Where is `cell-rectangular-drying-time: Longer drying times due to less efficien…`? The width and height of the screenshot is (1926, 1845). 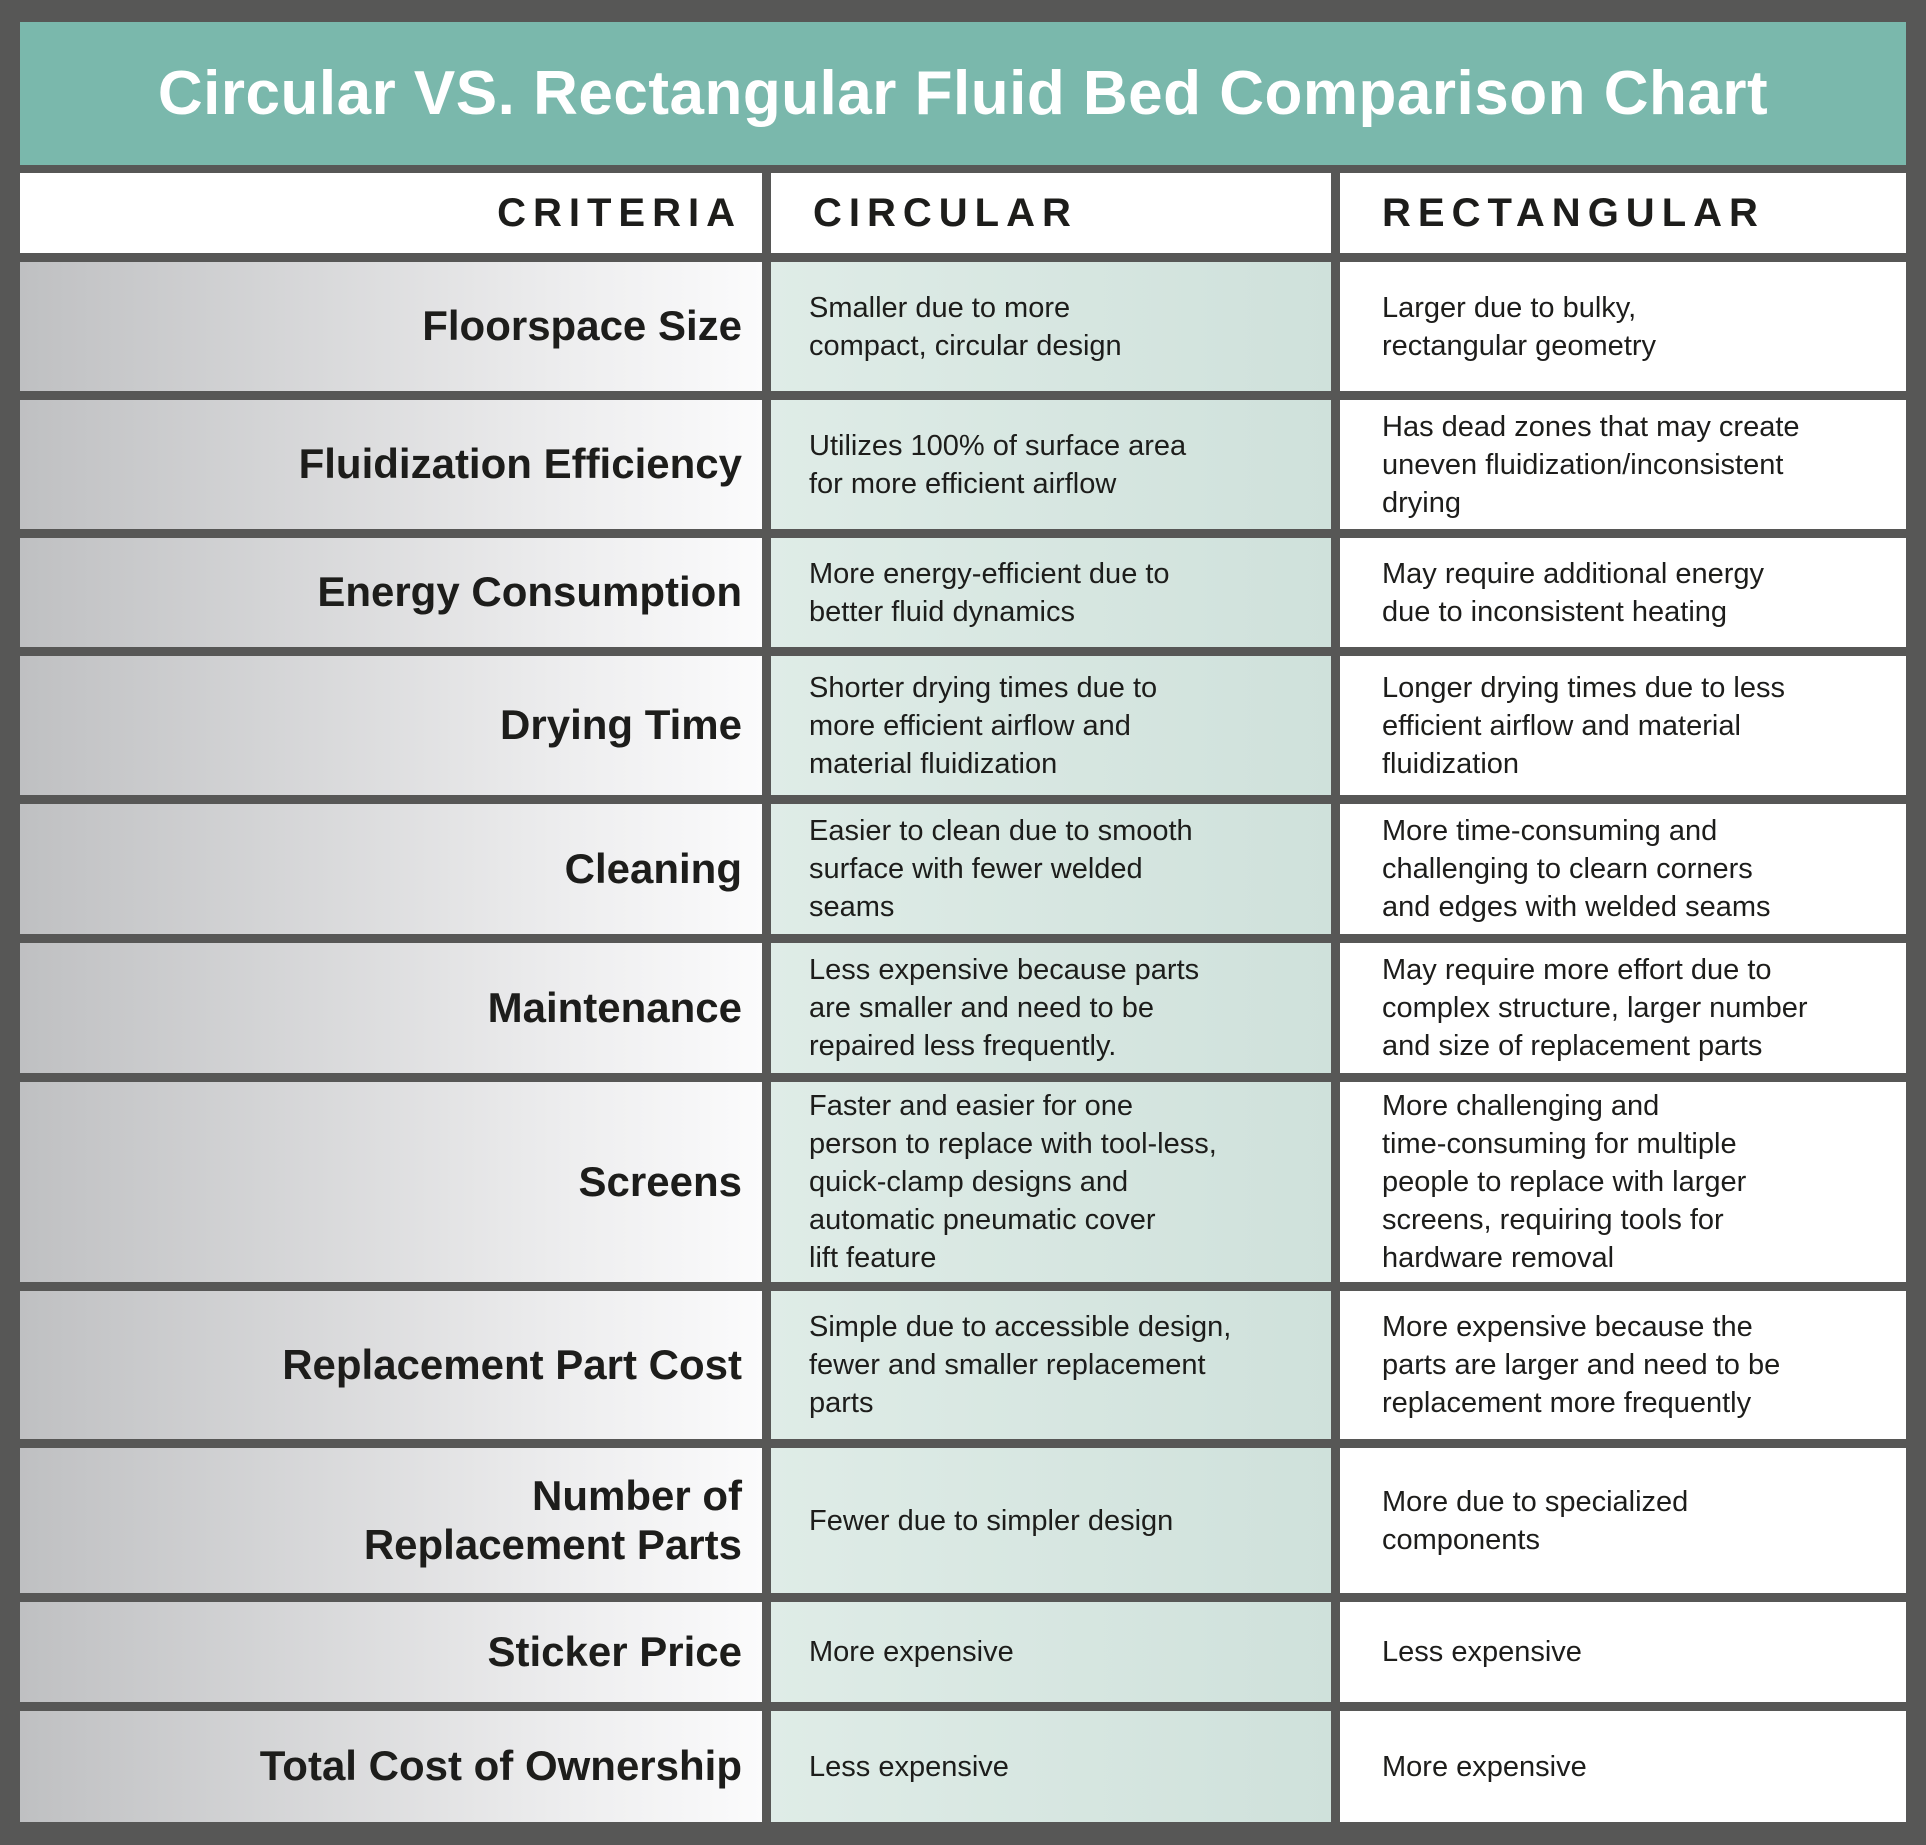 cell-rectangular-drying-time: Longer drying times due to less efficien… is located at coordinates (1623, 725).